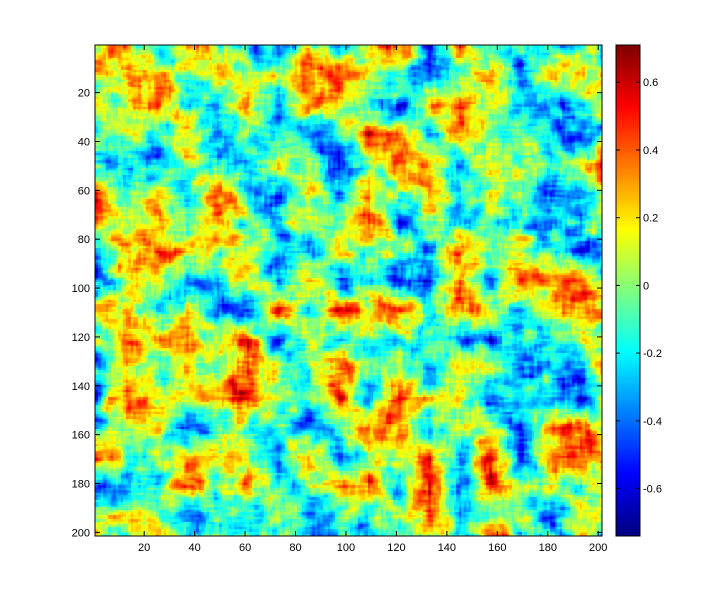  Describe the element at coordinates (652, 422) in the screenshot. I see `colorbar-tick-label: -0.4` at that location.